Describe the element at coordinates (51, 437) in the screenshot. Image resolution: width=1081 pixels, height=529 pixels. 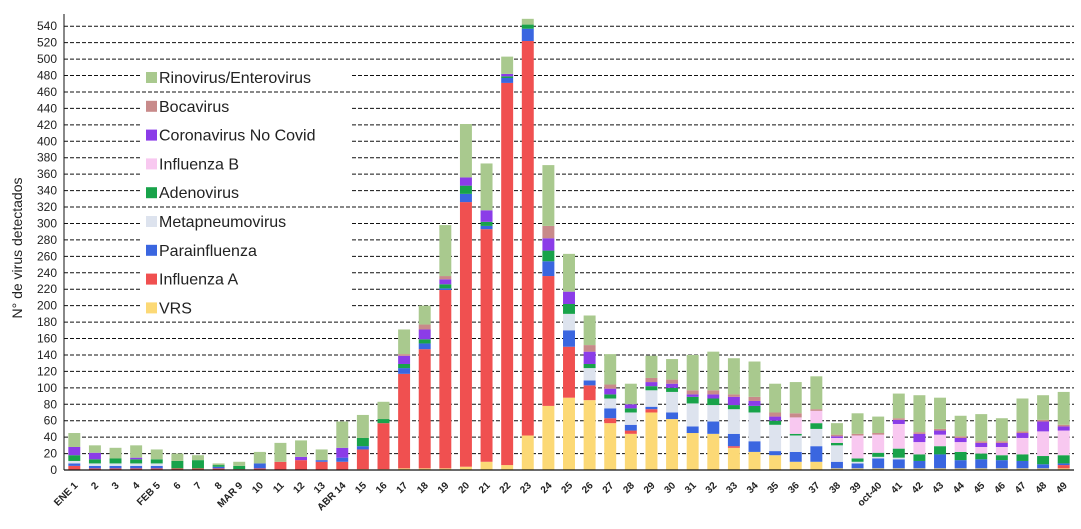
I see `y-tick-label: 40` at that location.